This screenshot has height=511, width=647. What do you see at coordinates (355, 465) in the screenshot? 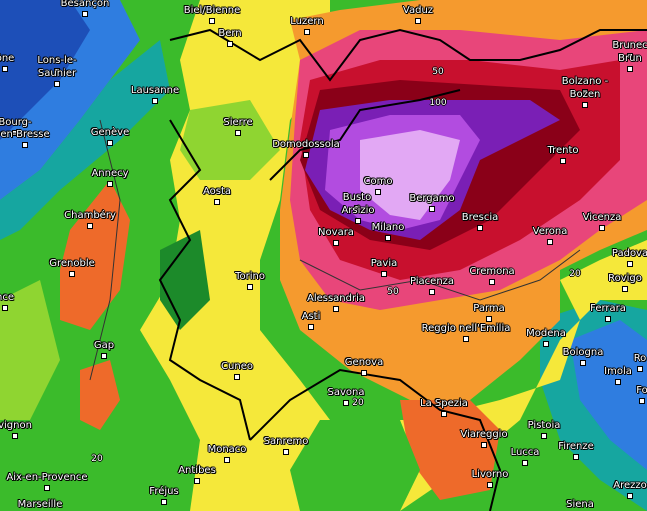
I see `precip-zone-green-south` at bounding box center [355, 465].